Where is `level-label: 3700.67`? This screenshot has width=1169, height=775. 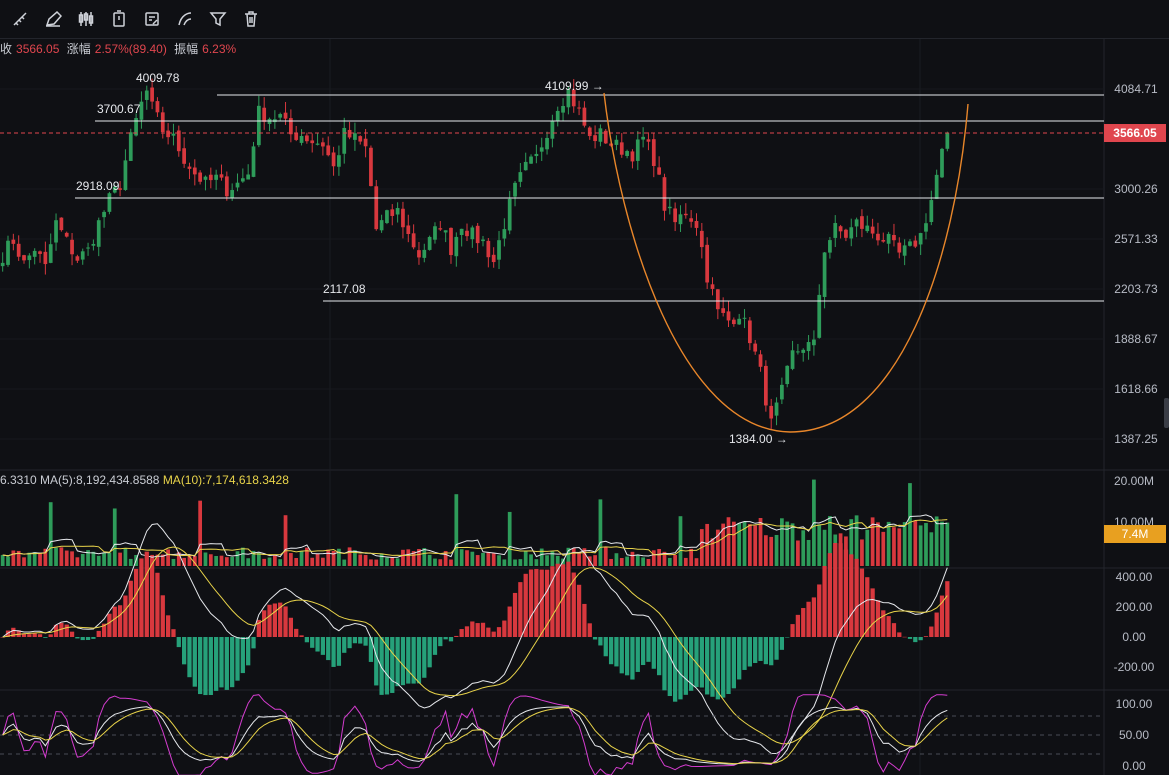
level-label: 3700.67 is located at coordinates (119, 109).